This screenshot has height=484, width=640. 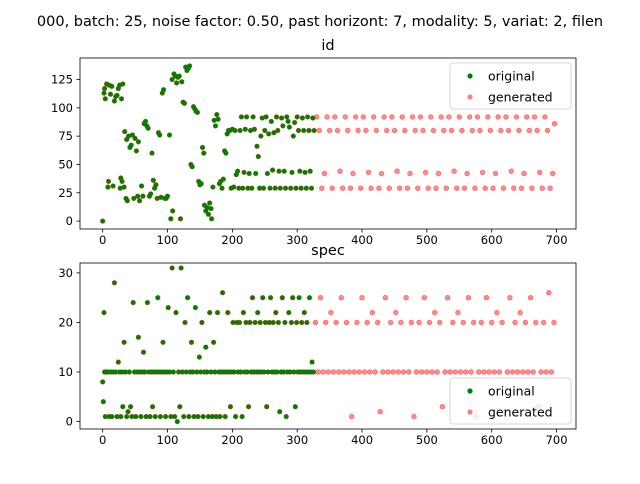 I want to click on legend-label-original: original, so click(x=511, y=391).